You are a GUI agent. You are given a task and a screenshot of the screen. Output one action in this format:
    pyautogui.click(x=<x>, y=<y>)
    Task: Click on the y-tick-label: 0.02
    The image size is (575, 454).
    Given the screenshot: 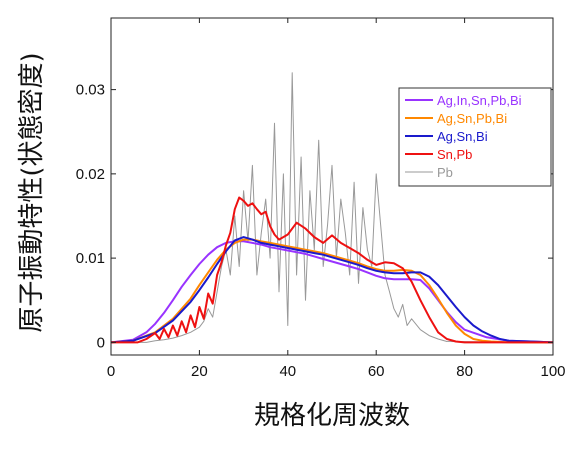 What is the action you would take?
    pyautogui.click(x=90, y=174)
    